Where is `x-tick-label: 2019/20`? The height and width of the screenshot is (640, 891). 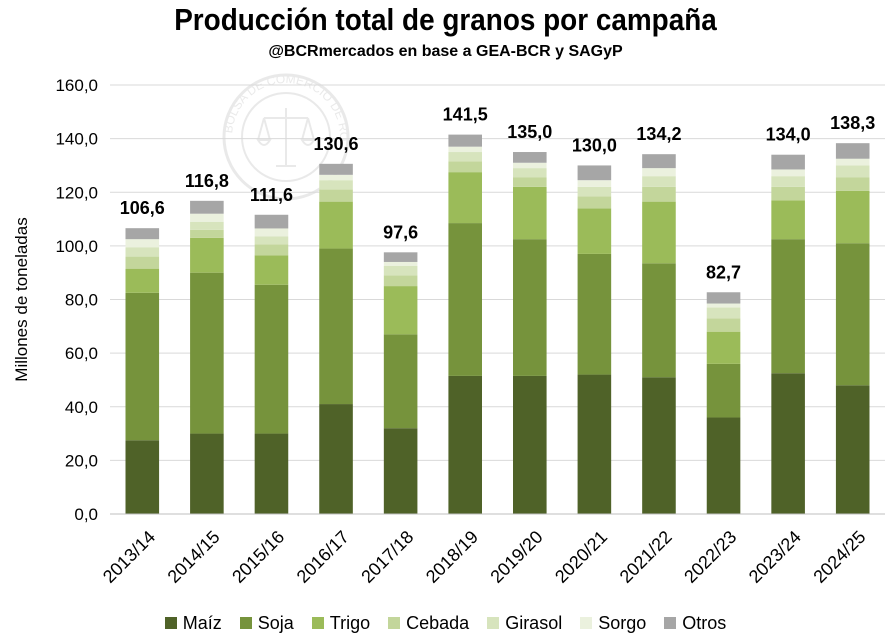 x-tick-label: 2019/20 is located at coordinates (516, 557).